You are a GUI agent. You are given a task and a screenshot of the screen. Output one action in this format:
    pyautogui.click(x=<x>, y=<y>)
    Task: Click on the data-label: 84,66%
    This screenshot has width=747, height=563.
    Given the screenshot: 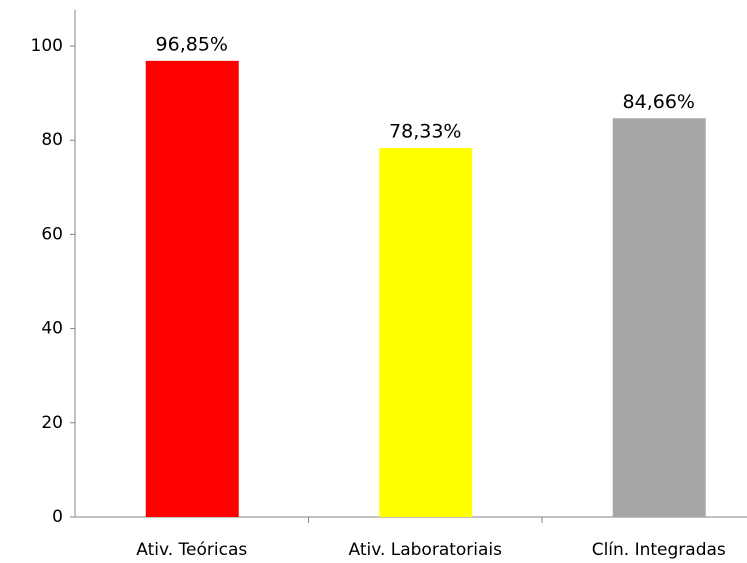 What is the action you would take?
    pyautogui.click(x=659, y=102)
    